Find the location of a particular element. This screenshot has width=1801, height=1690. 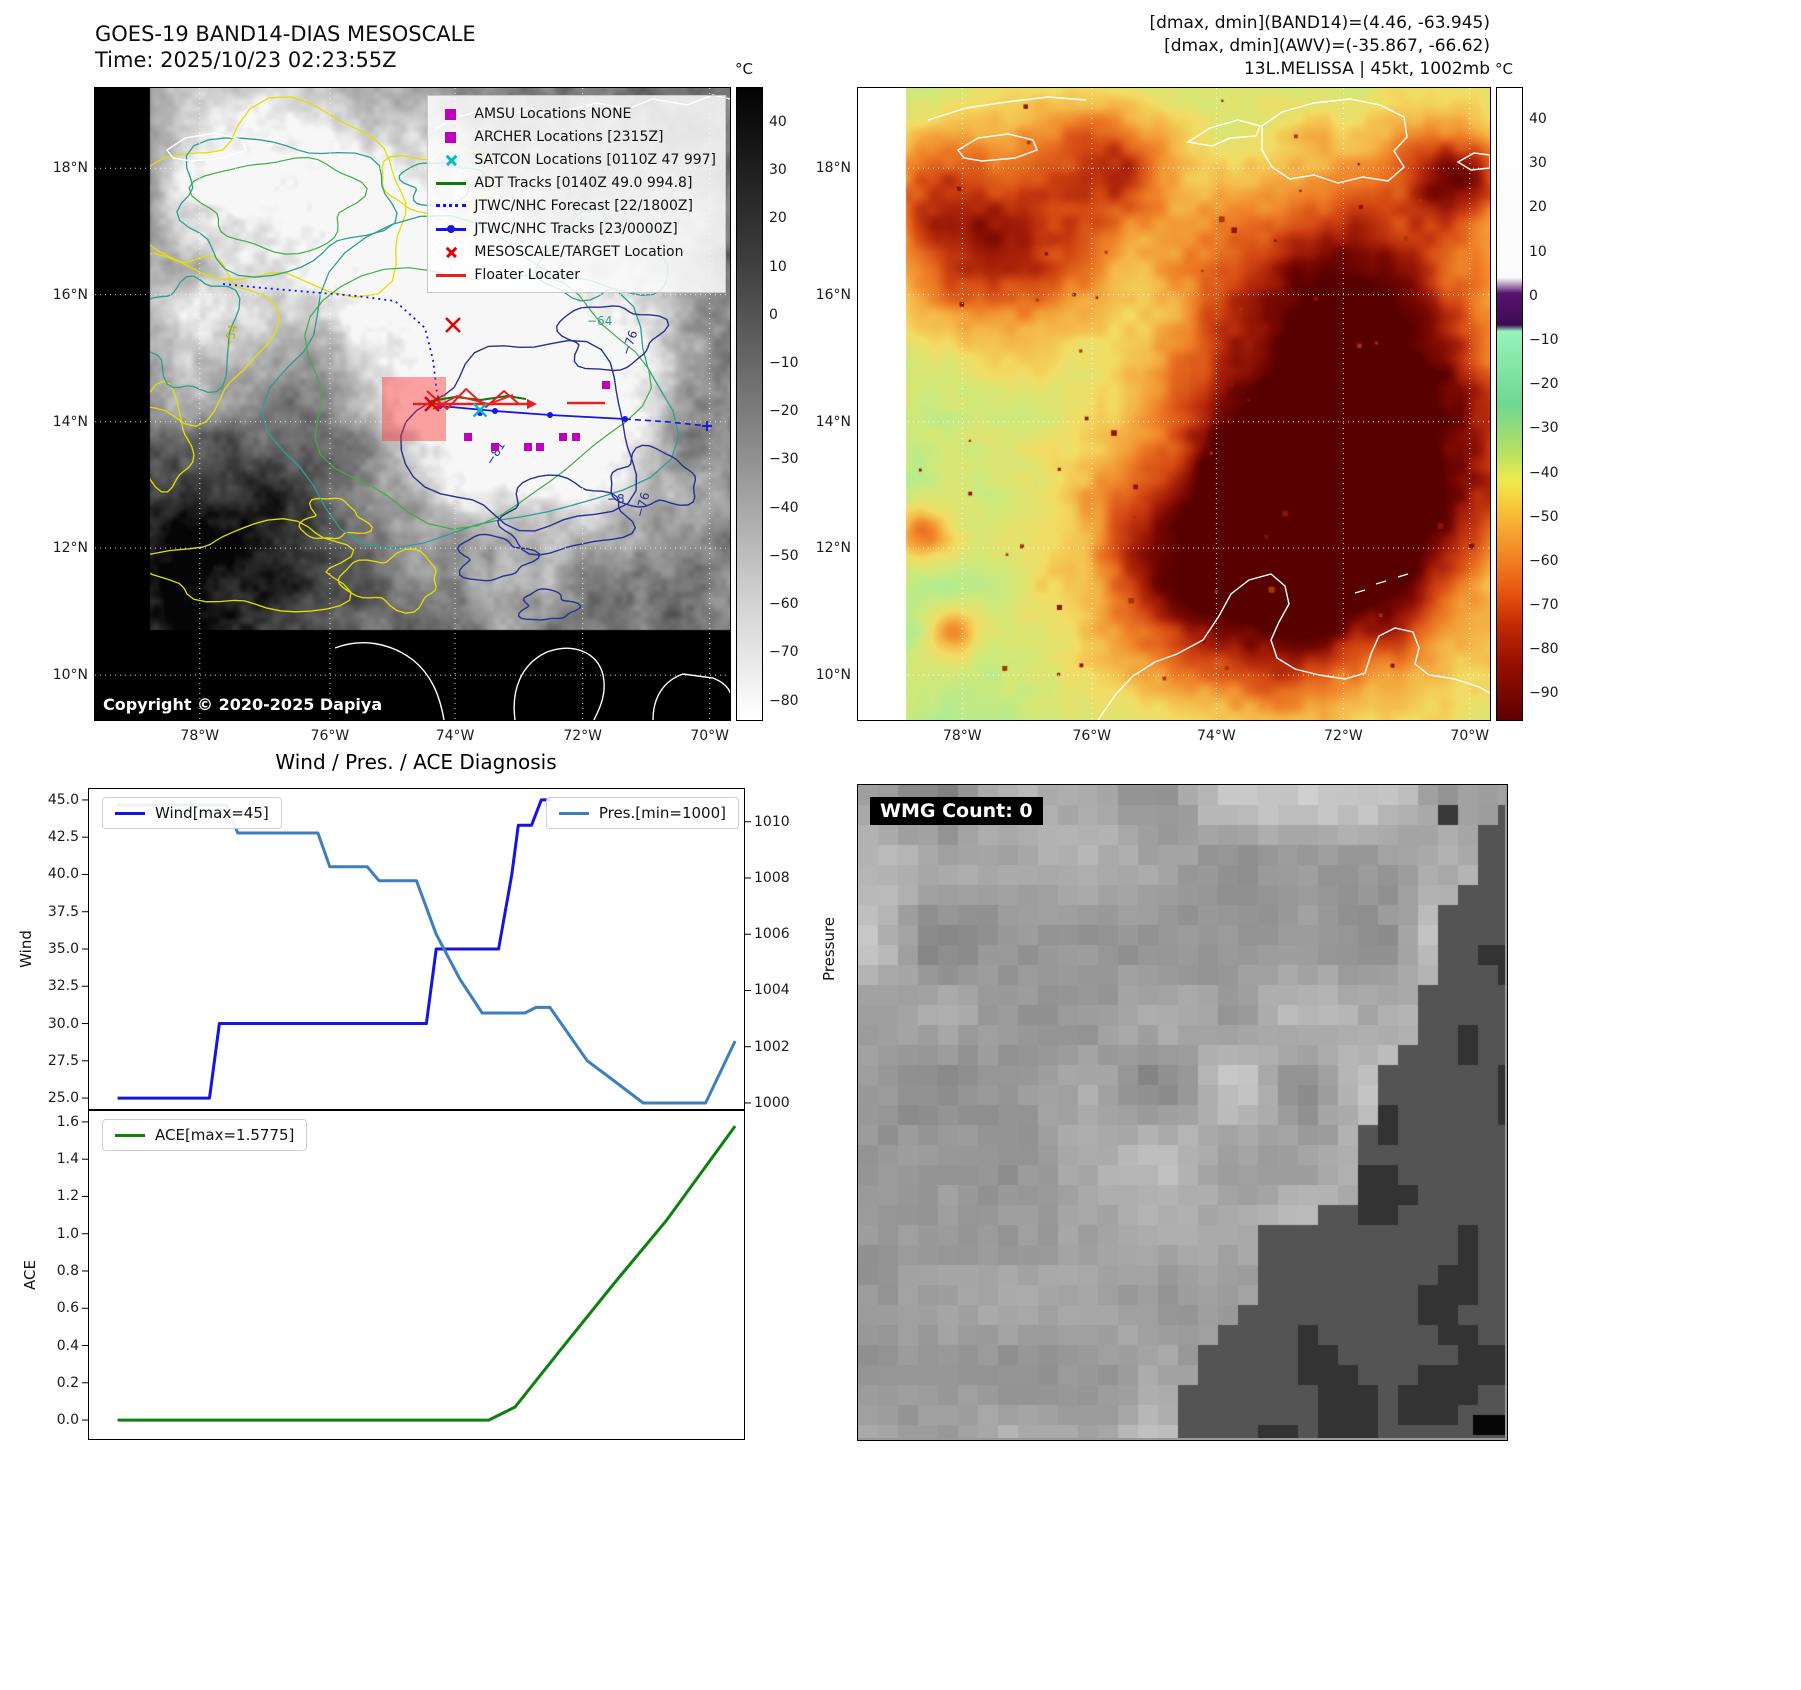

wind-y-tick: 42.5 is located at coordinates (63, 837).